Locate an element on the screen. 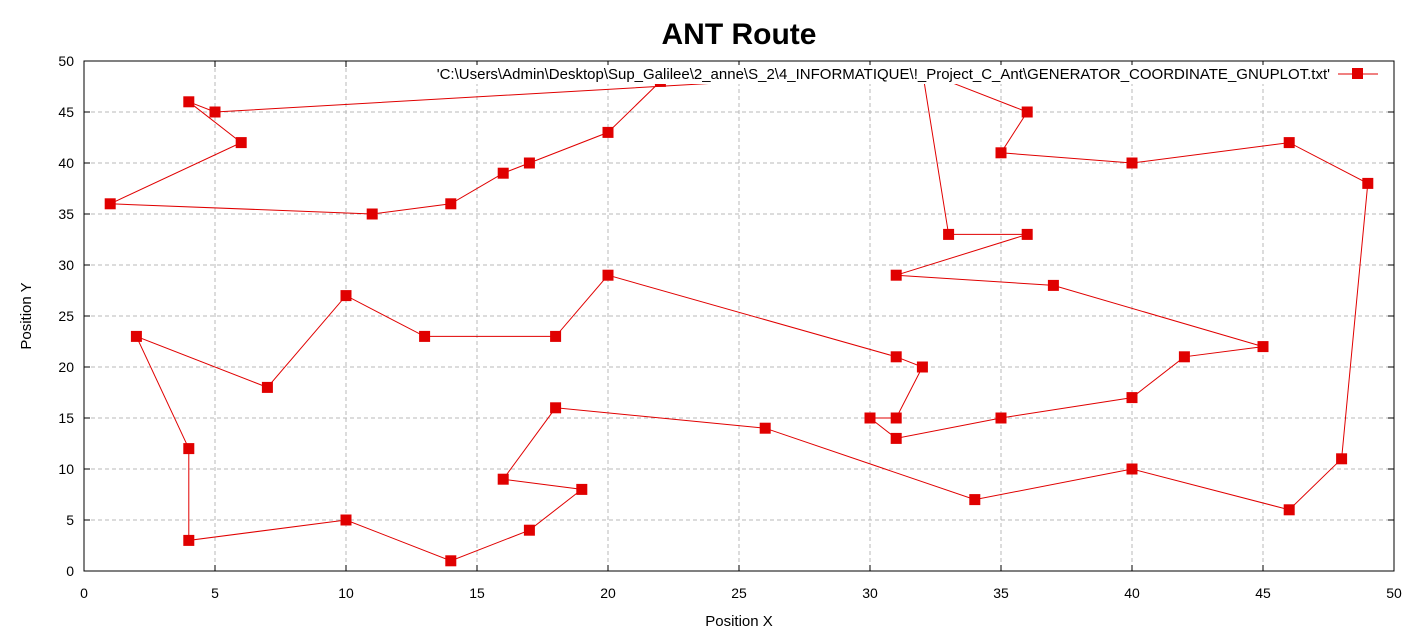  x-tick-label: 0 is located at coordinates (84, 593).